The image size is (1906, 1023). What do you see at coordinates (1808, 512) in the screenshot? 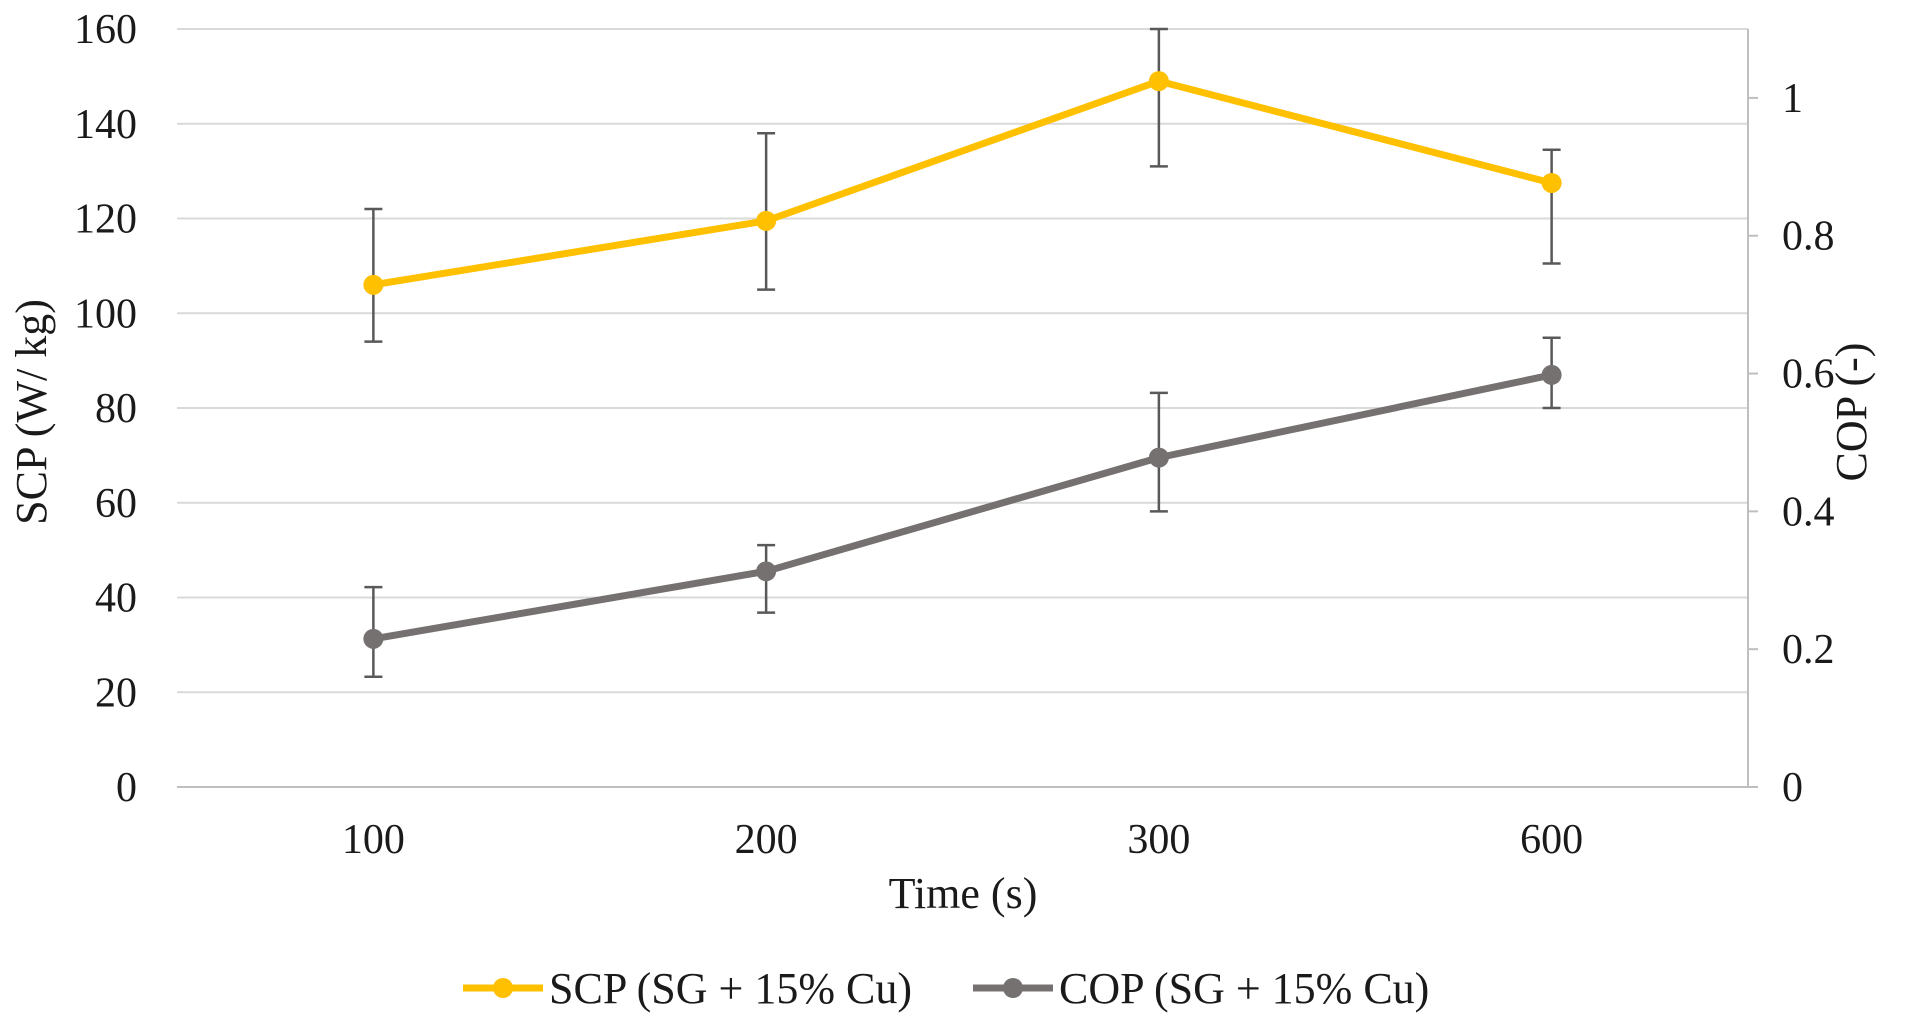
I see `y2-tick-label: 0.4` at bounding box center [1808, 512].